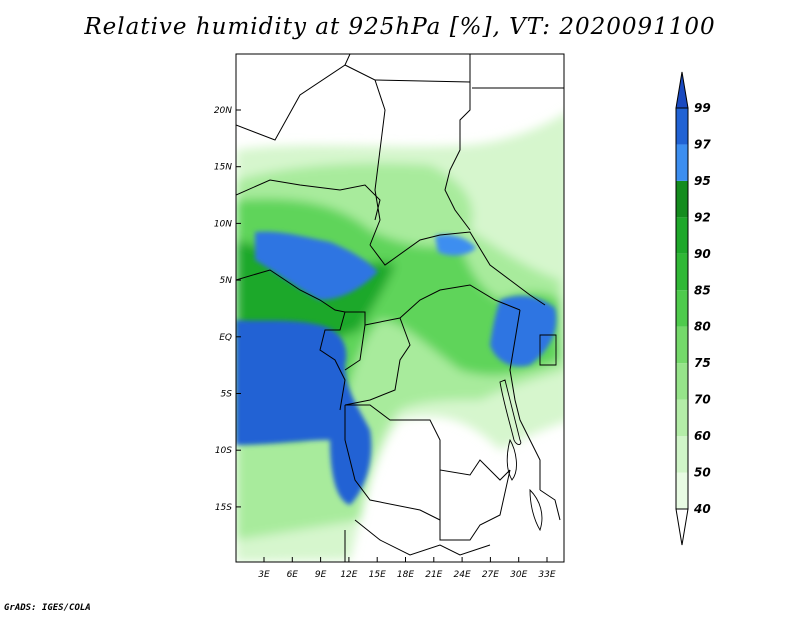 This screenshot has height=618, width=800. Describe the element at coordinates (702, 327) in the screenshot. I see `colorbar-label: 80` at that location.